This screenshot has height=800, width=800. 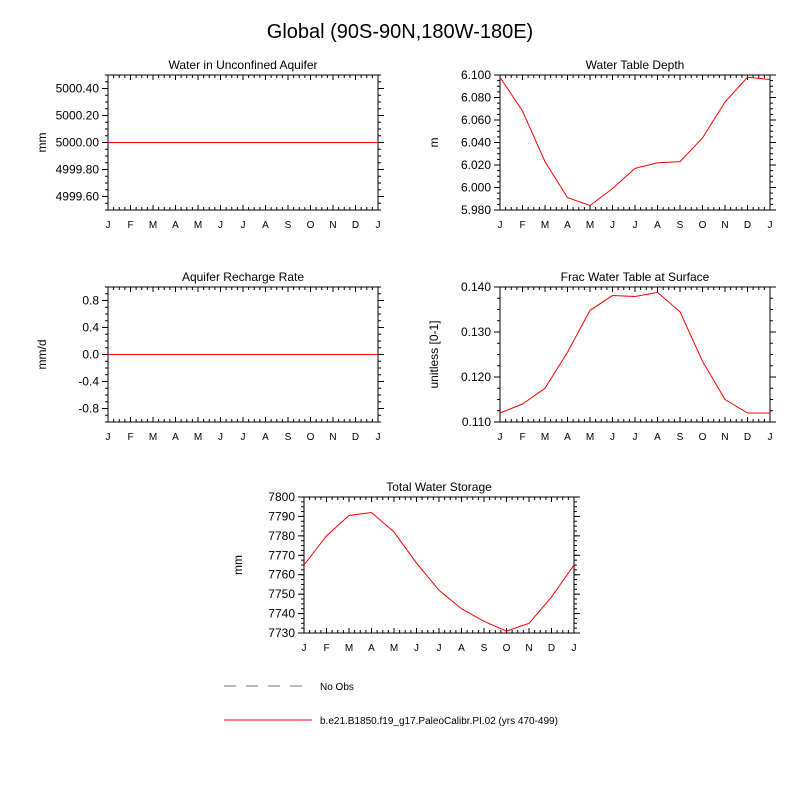 I want to click on panel-title: Water in Unconfined Aquifer, so click(x=243, y=65).